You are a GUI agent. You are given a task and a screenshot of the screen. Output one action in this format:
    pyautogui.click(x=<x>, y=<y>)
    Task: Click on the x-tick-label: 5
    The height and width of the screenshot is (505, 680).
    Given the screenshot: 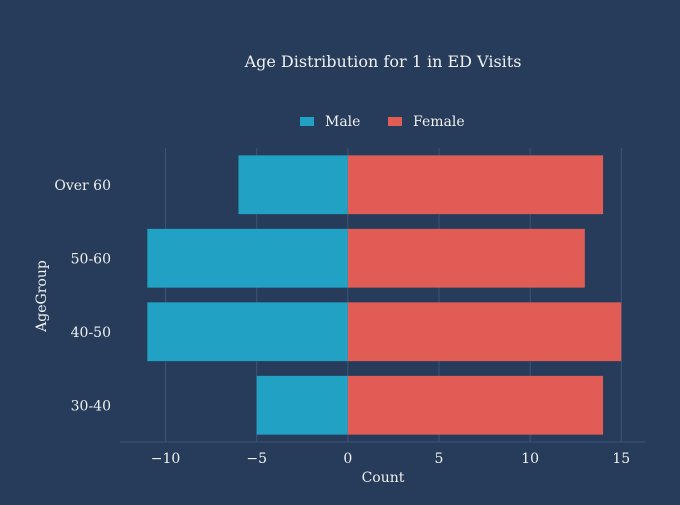 What is the action you would take?
    pyautogui.click(x=439, y=459)
    